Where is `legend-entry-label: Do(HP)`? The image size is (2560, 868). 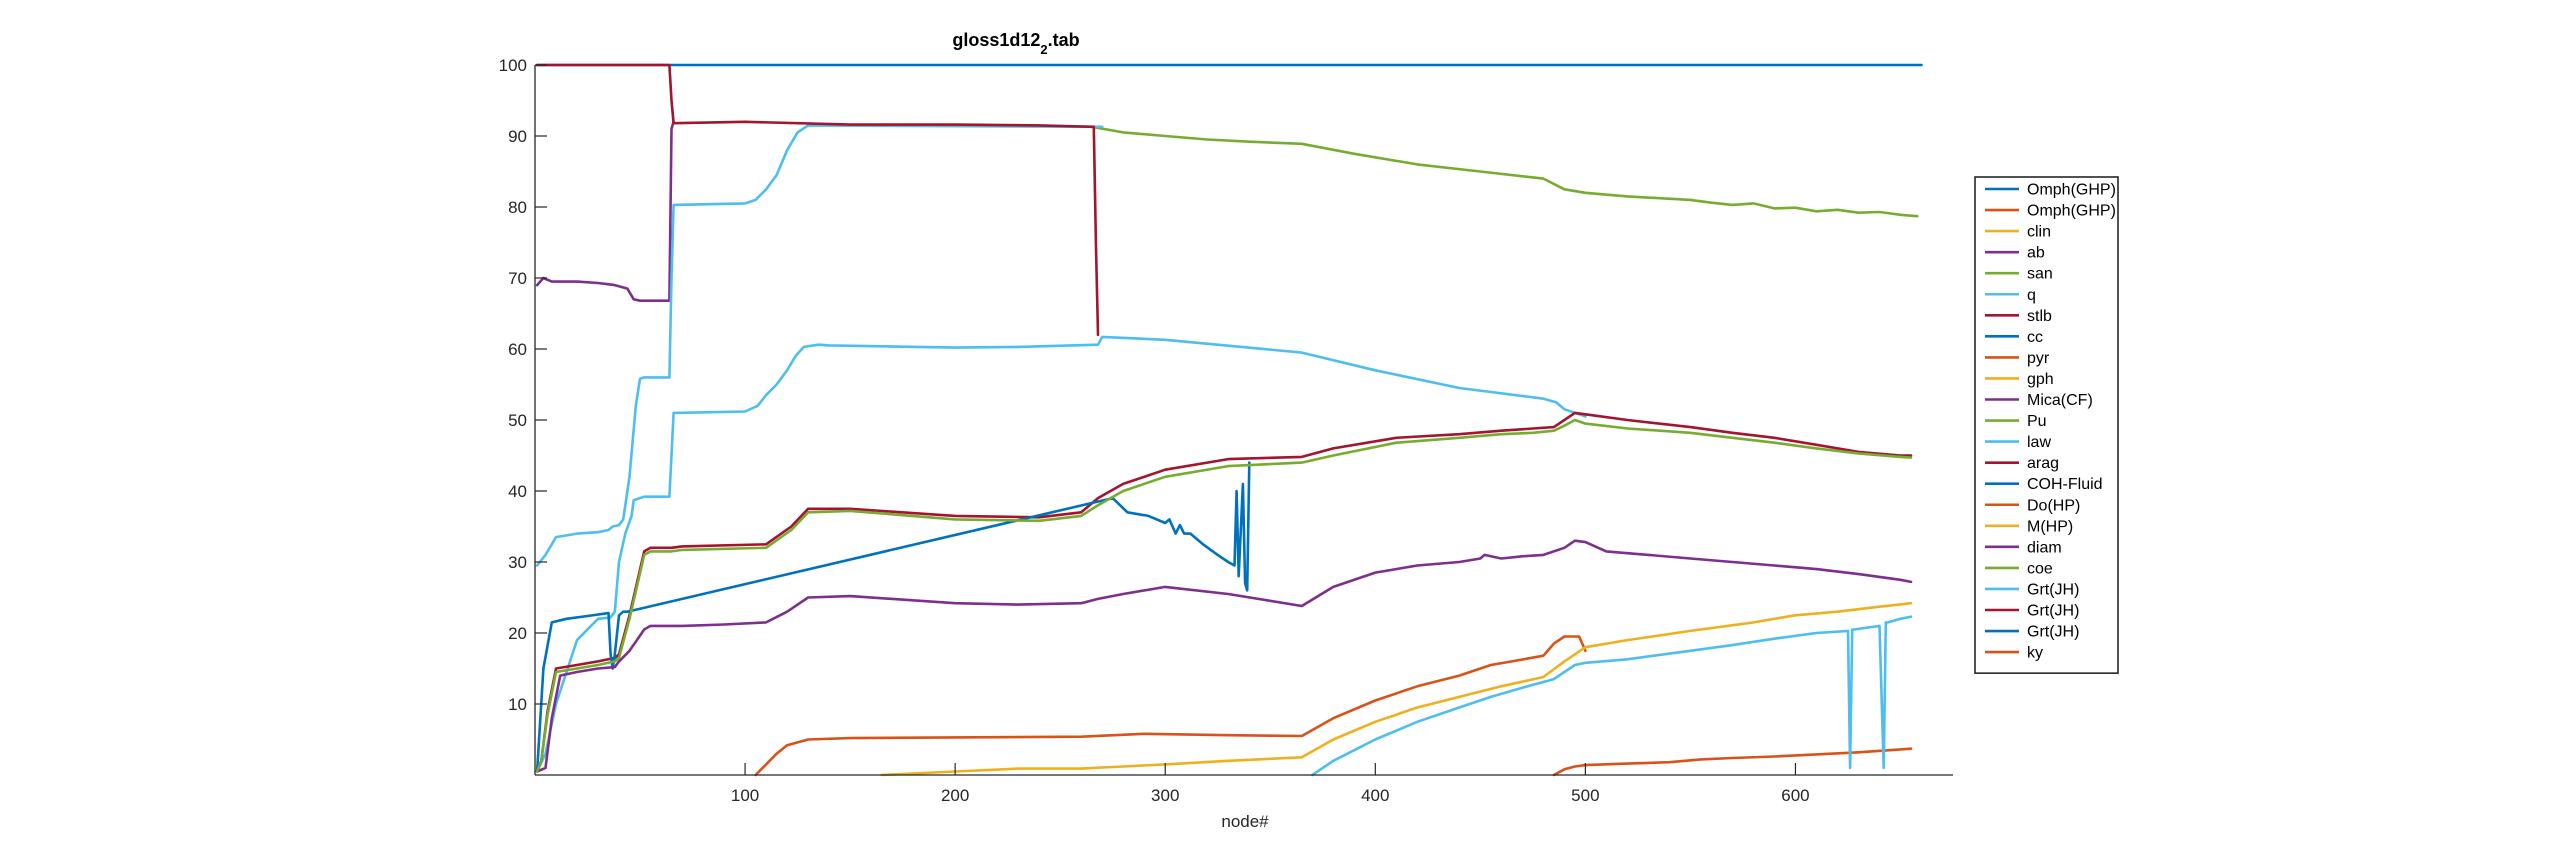 legend-entry-label: Do(HP) is located at coordinates (2053, 505).